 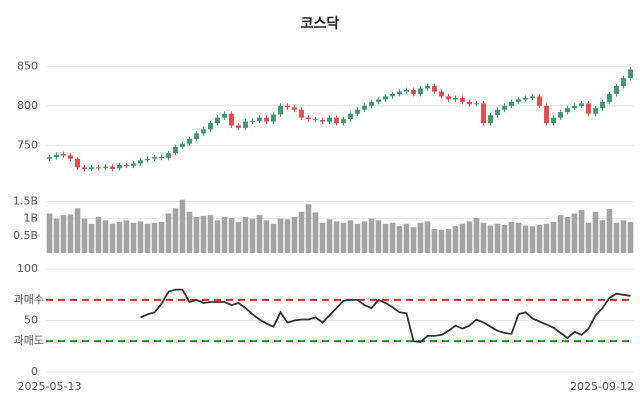 What do you see at coordinates (29, 340) in the screenshot?
I see `reference-label: 과매도` at bounding box center [29, 340].